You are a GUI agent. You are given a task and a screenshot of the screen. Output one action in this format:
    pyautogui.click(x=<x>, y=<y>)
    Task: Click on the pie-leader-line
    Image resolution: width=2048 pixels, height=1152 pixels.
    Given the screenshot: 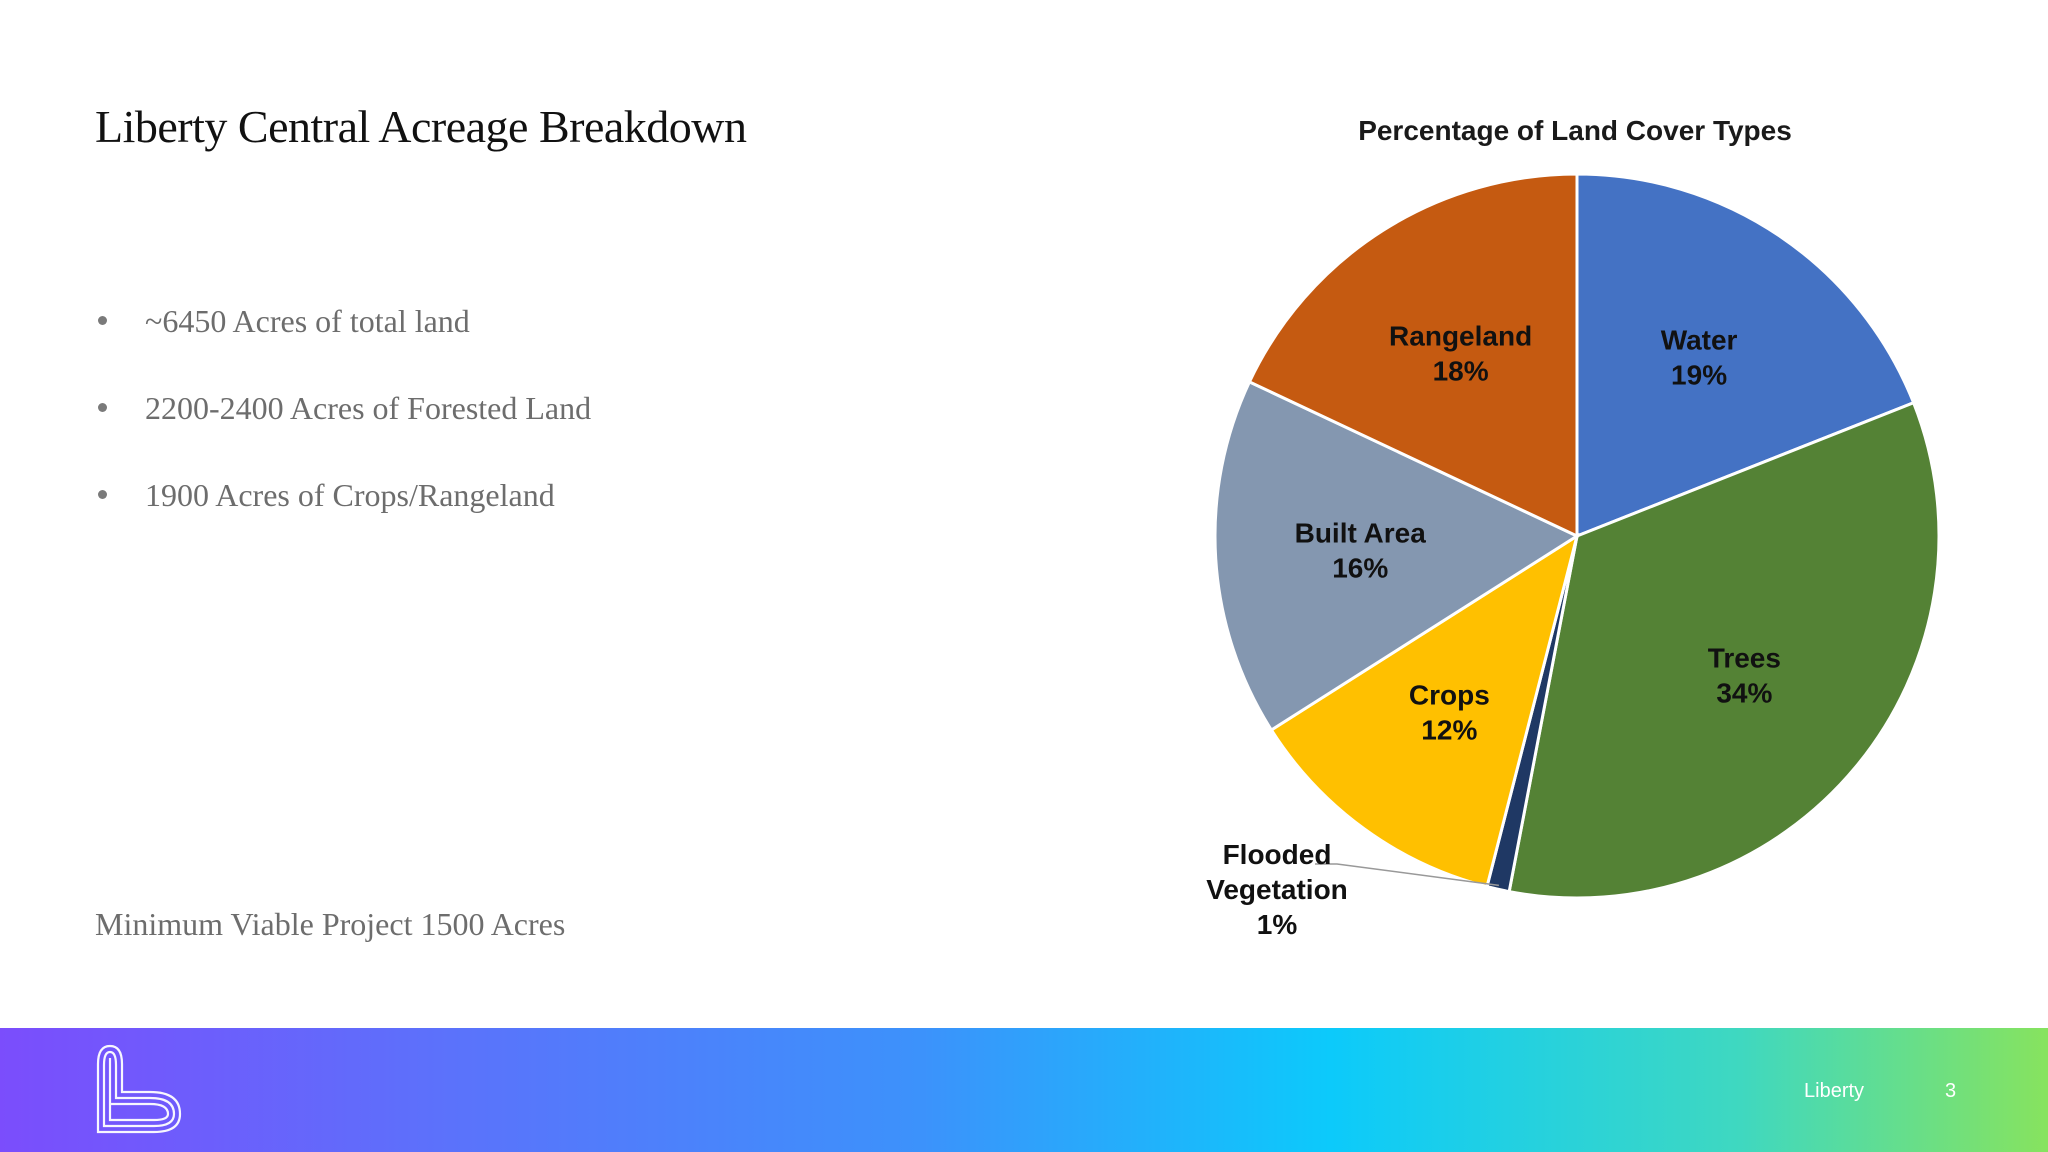 What is the action you would take?
    pyautogui.click(x=1407, y=875)
    